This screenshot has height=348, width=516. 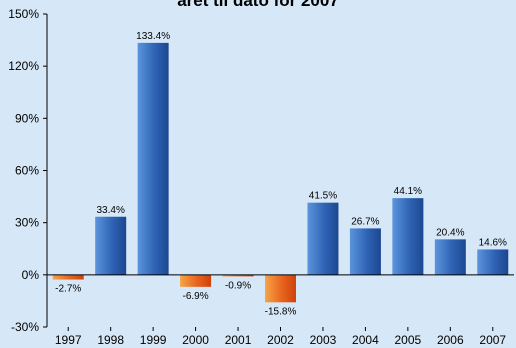 What do you see at coordinates (196, 296) in the screenshot?
I see `data-label-2000: -6.9%` at bounding box center [196, 296].